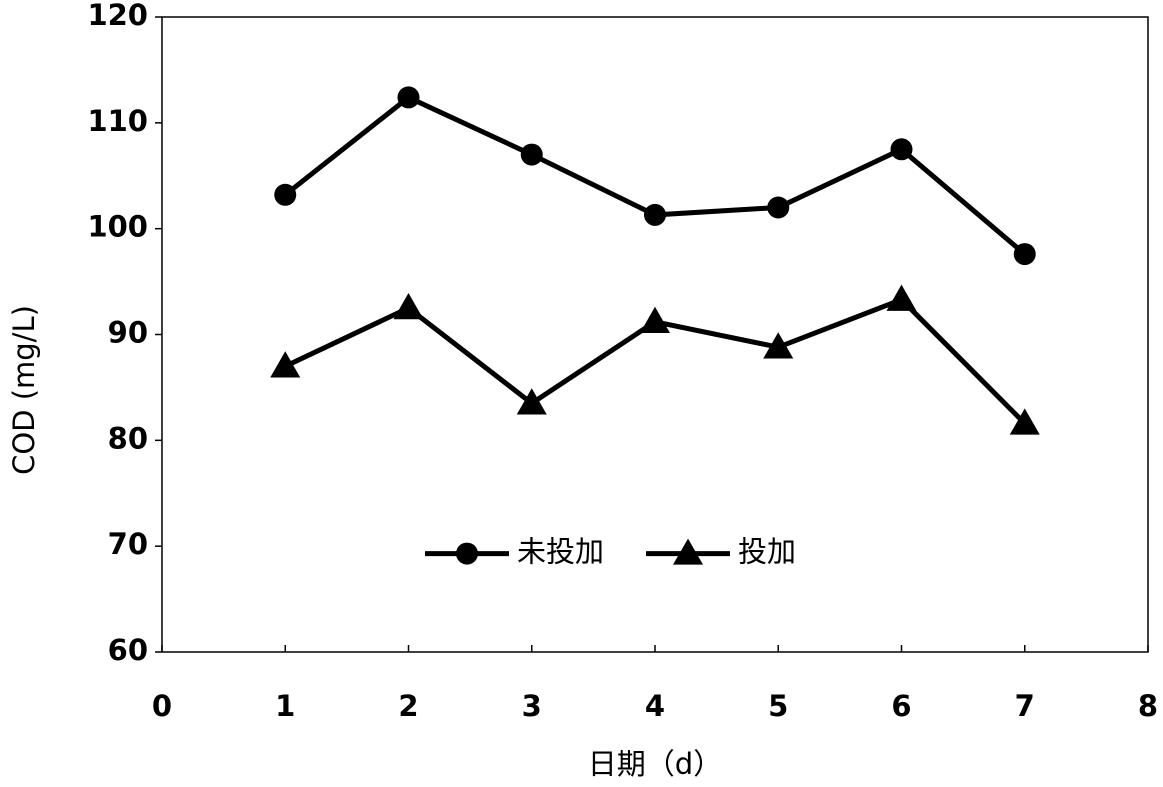 This screenshot has width=1163, height=787. What do you see at coordinates (117, 121) in the screenshot?
I see `y-tick-label: 110` at bounding box center [117, 121].